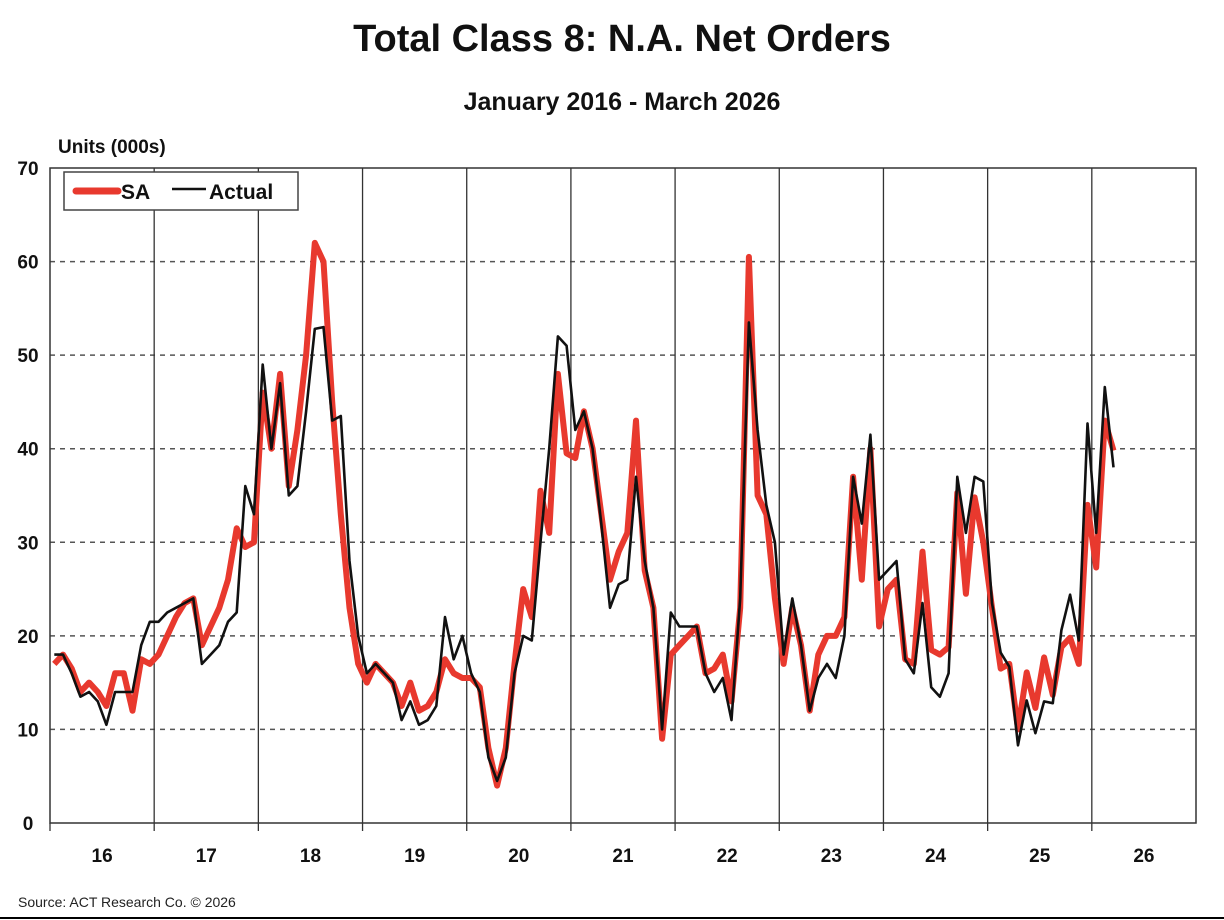 Image resolution: width=1224 pixels, height=920 pixels. Describe the element at coordinates (206, 856) in the screenshot. I see `x-tick-label: 17` at that location.